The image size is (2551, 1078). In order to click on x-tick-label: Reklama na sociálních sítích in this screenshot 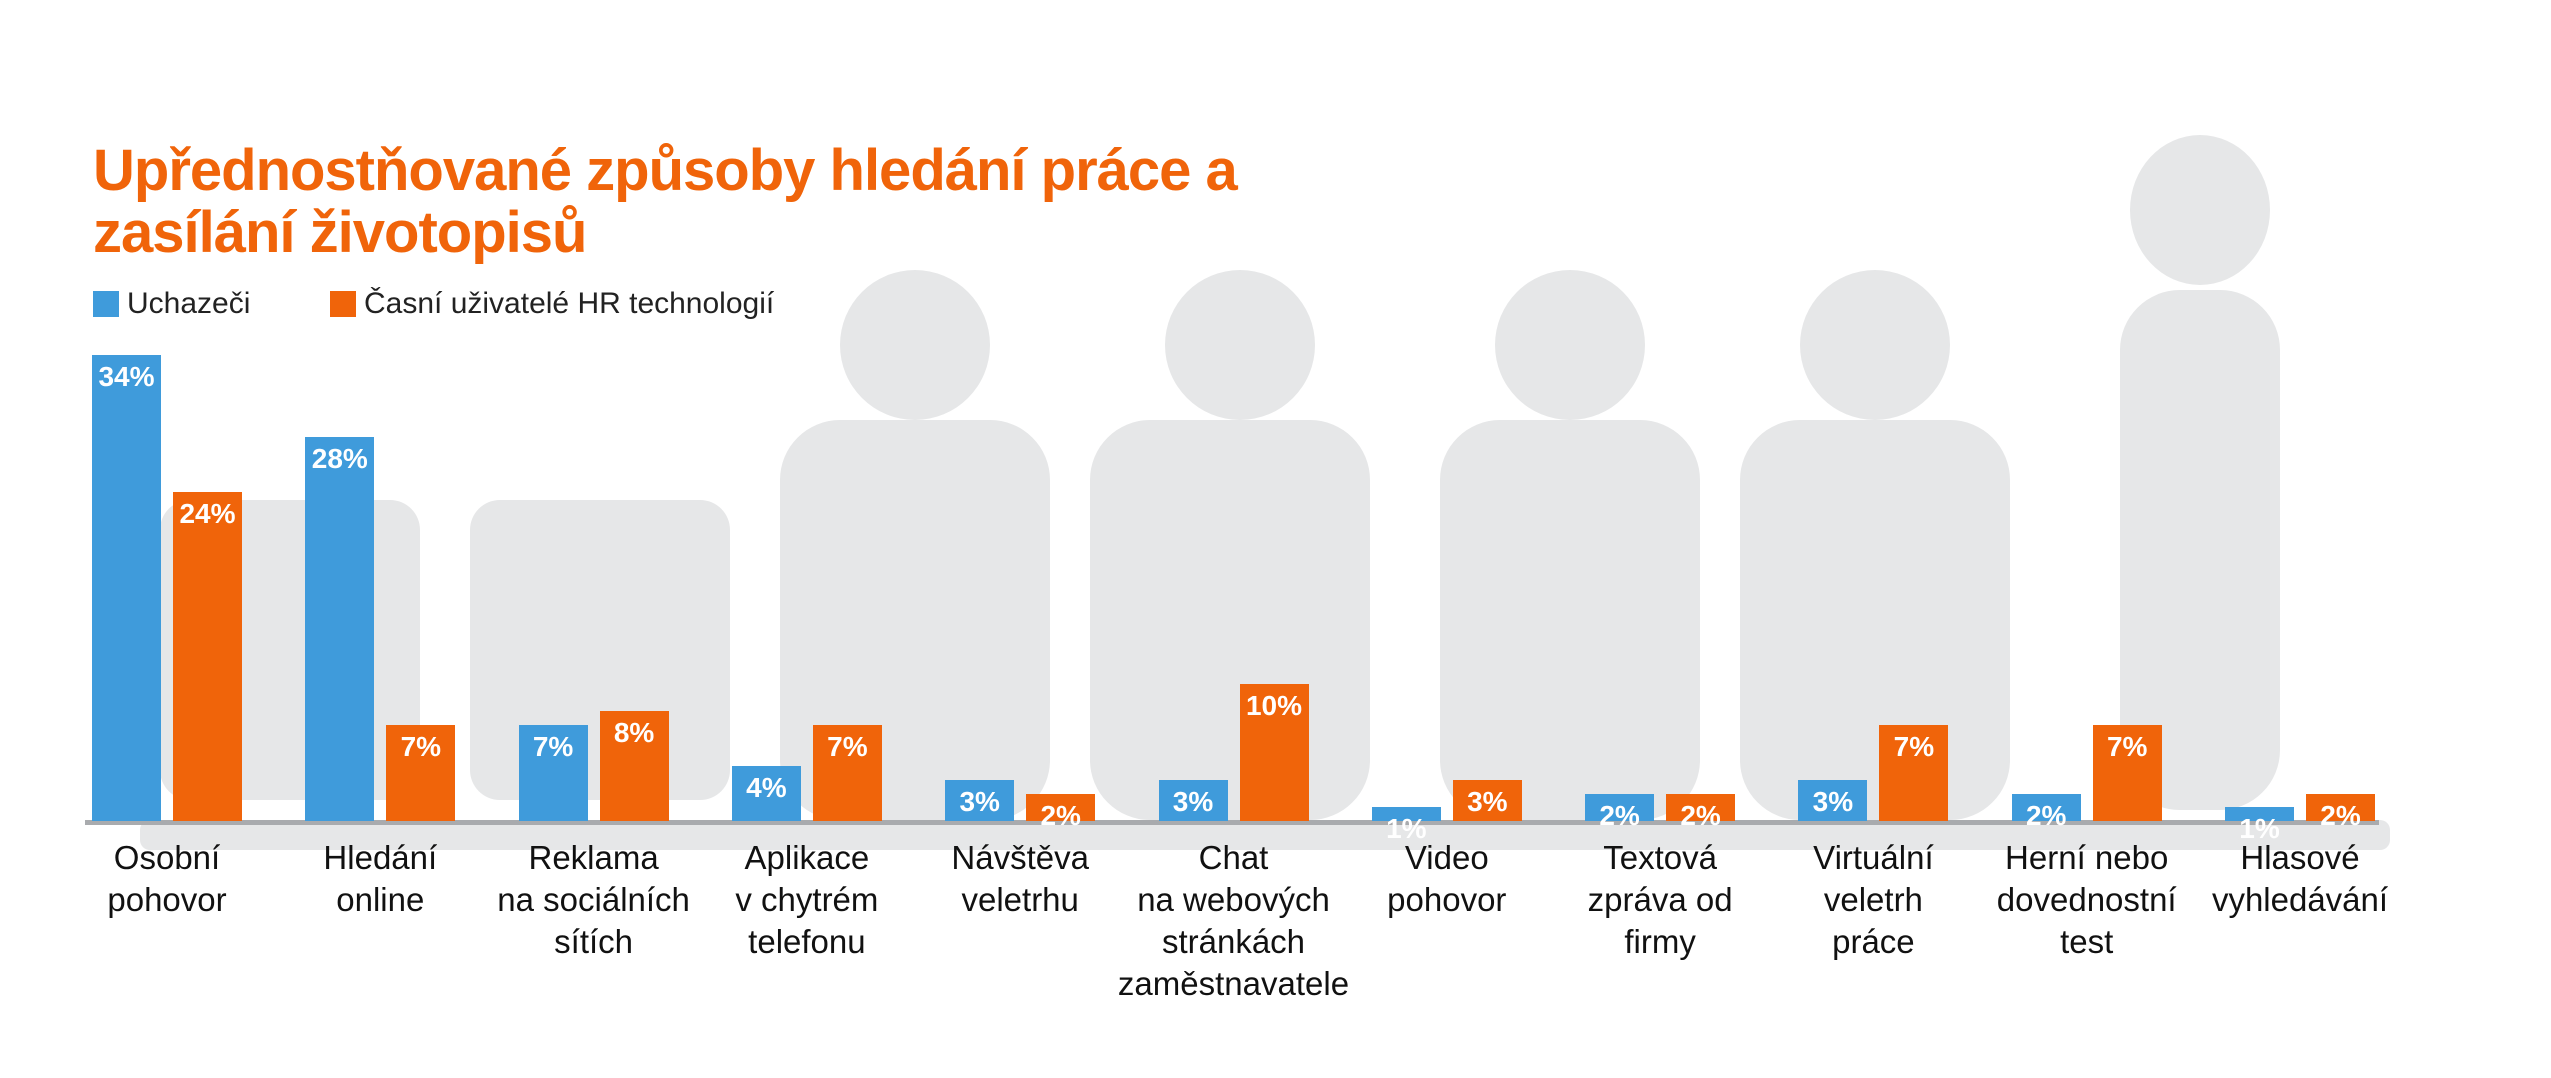, I will do `click(593, 899)`.